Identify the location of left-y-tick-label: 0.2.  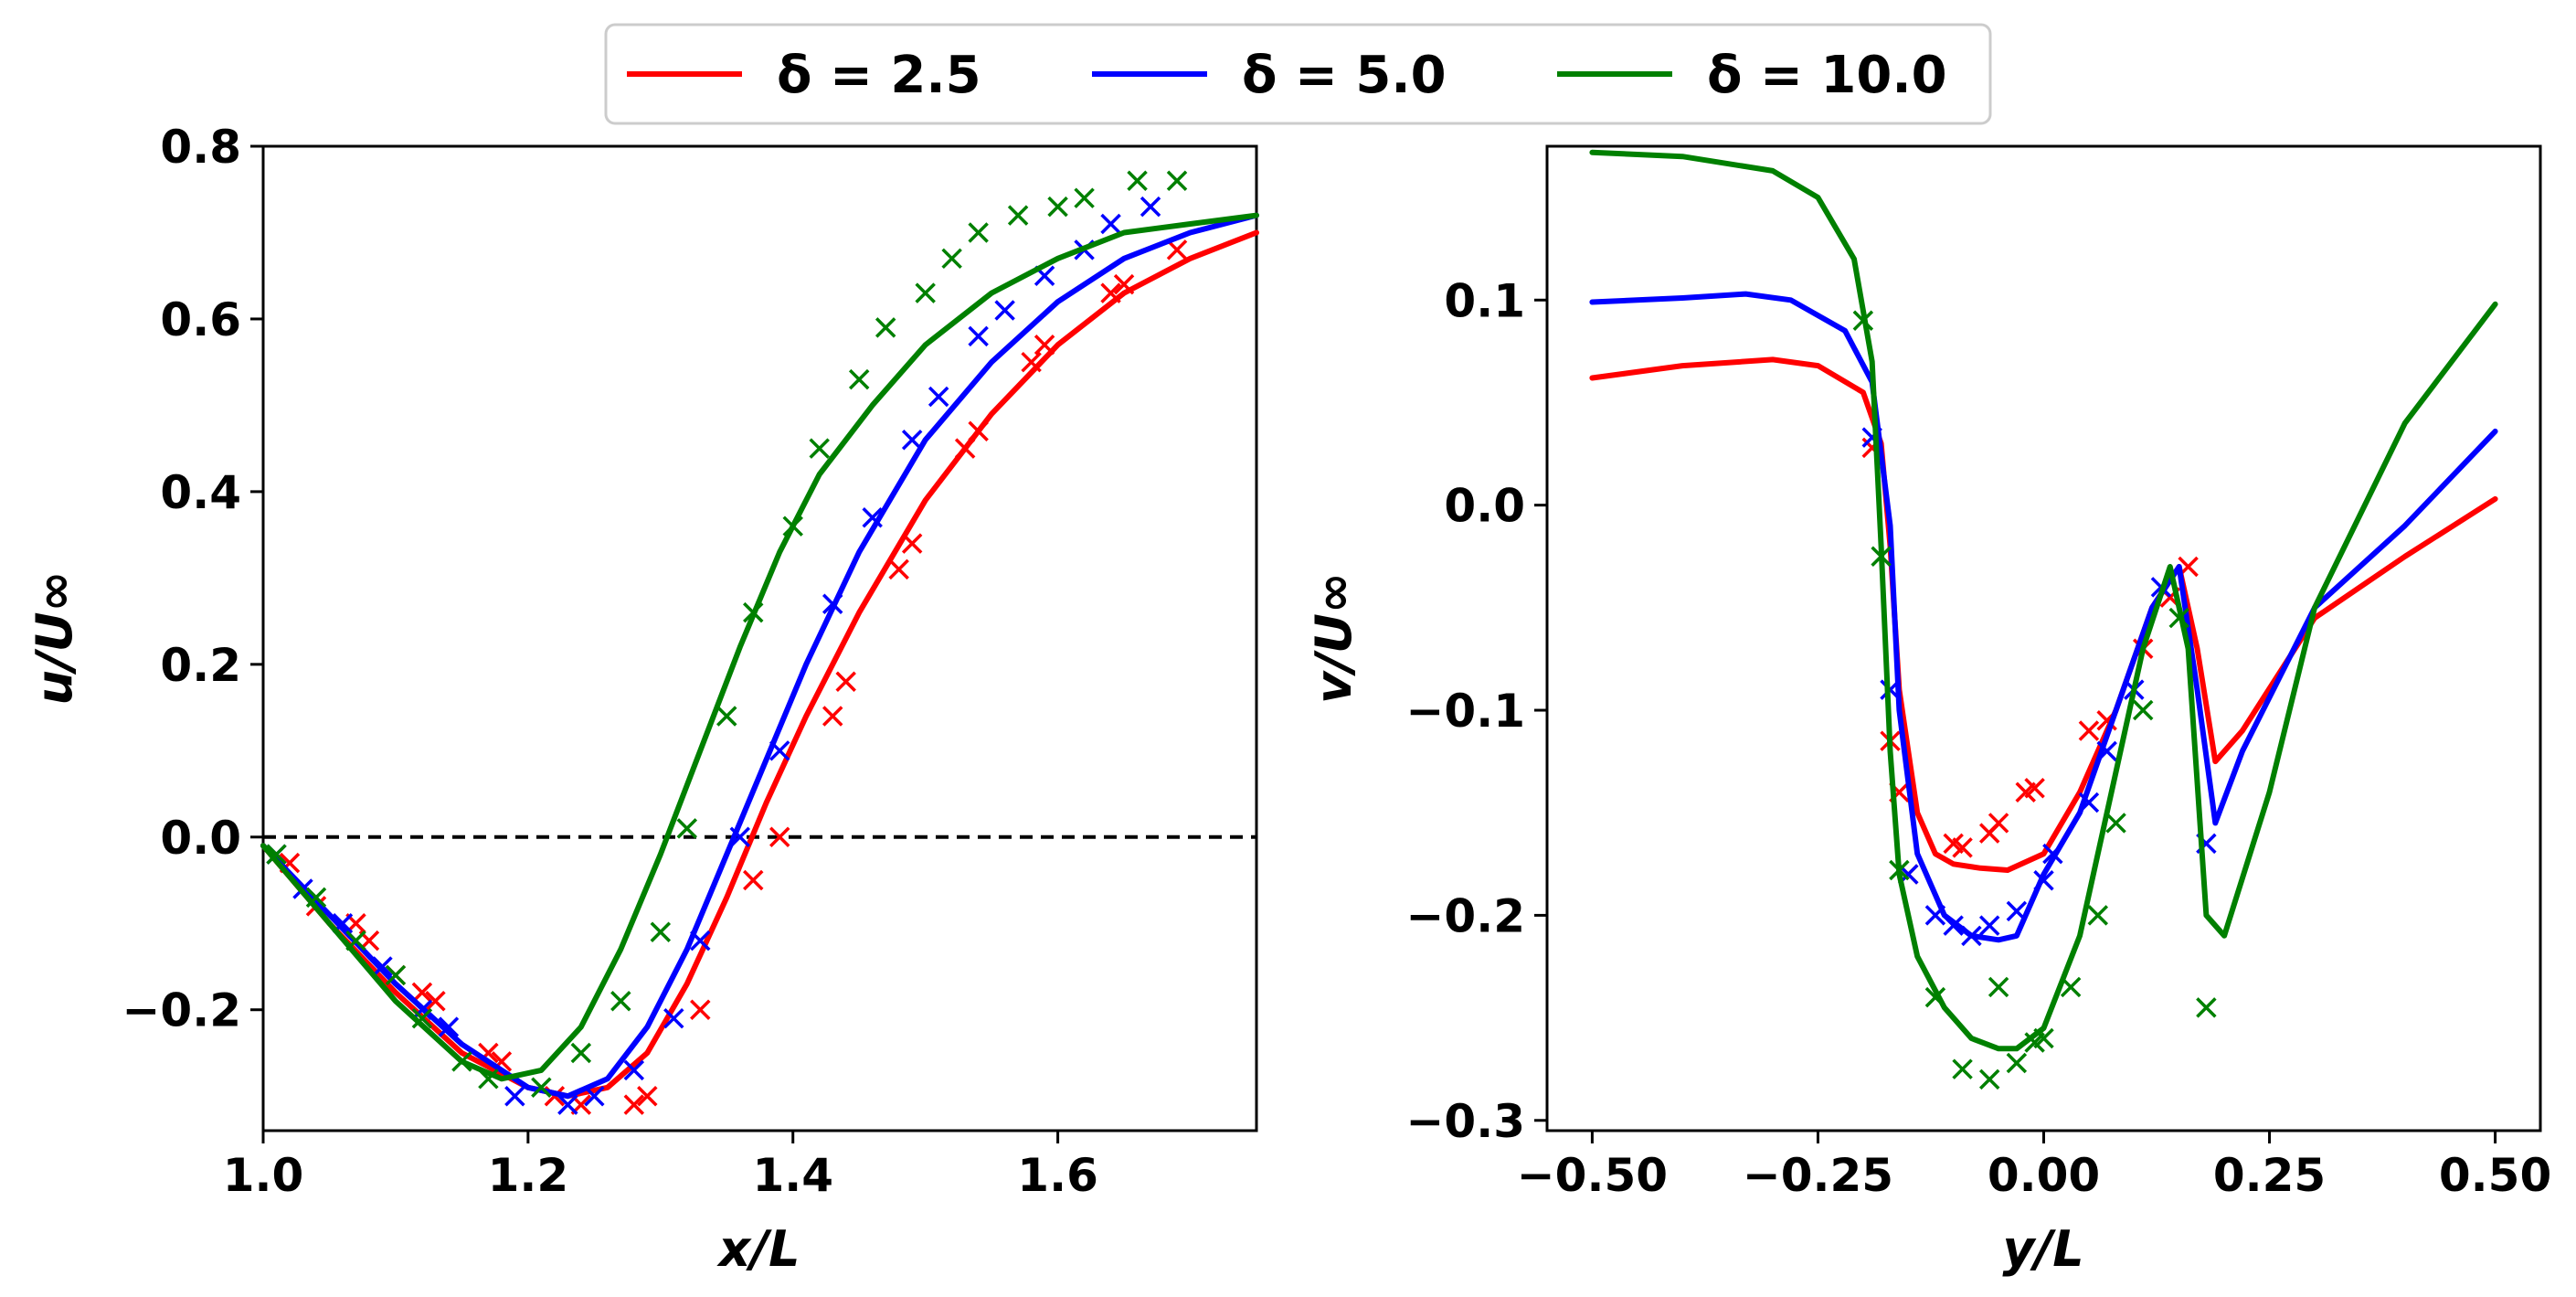
(200, 665).